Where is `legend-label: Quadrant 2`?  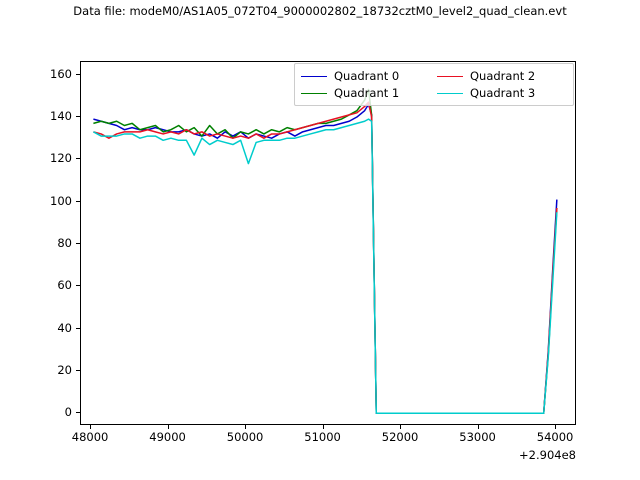 legend-label: Quadrant 2 is located at coordinates (503, 76).